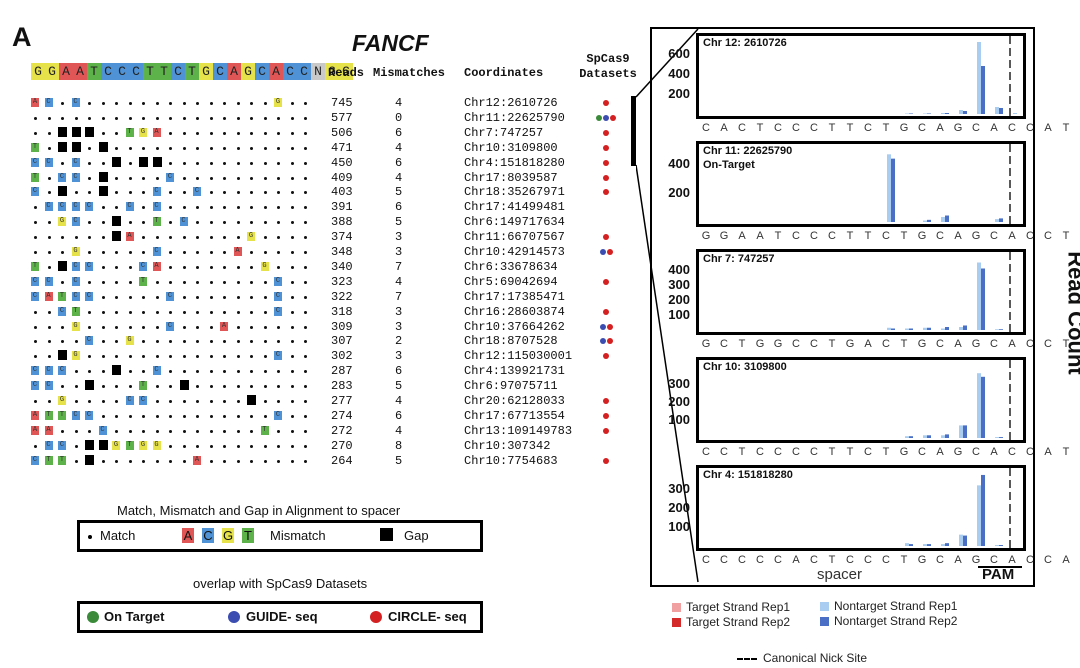  I want to click on table-row: G C C 277 4 Chr20:62128033, so click(320, 401).